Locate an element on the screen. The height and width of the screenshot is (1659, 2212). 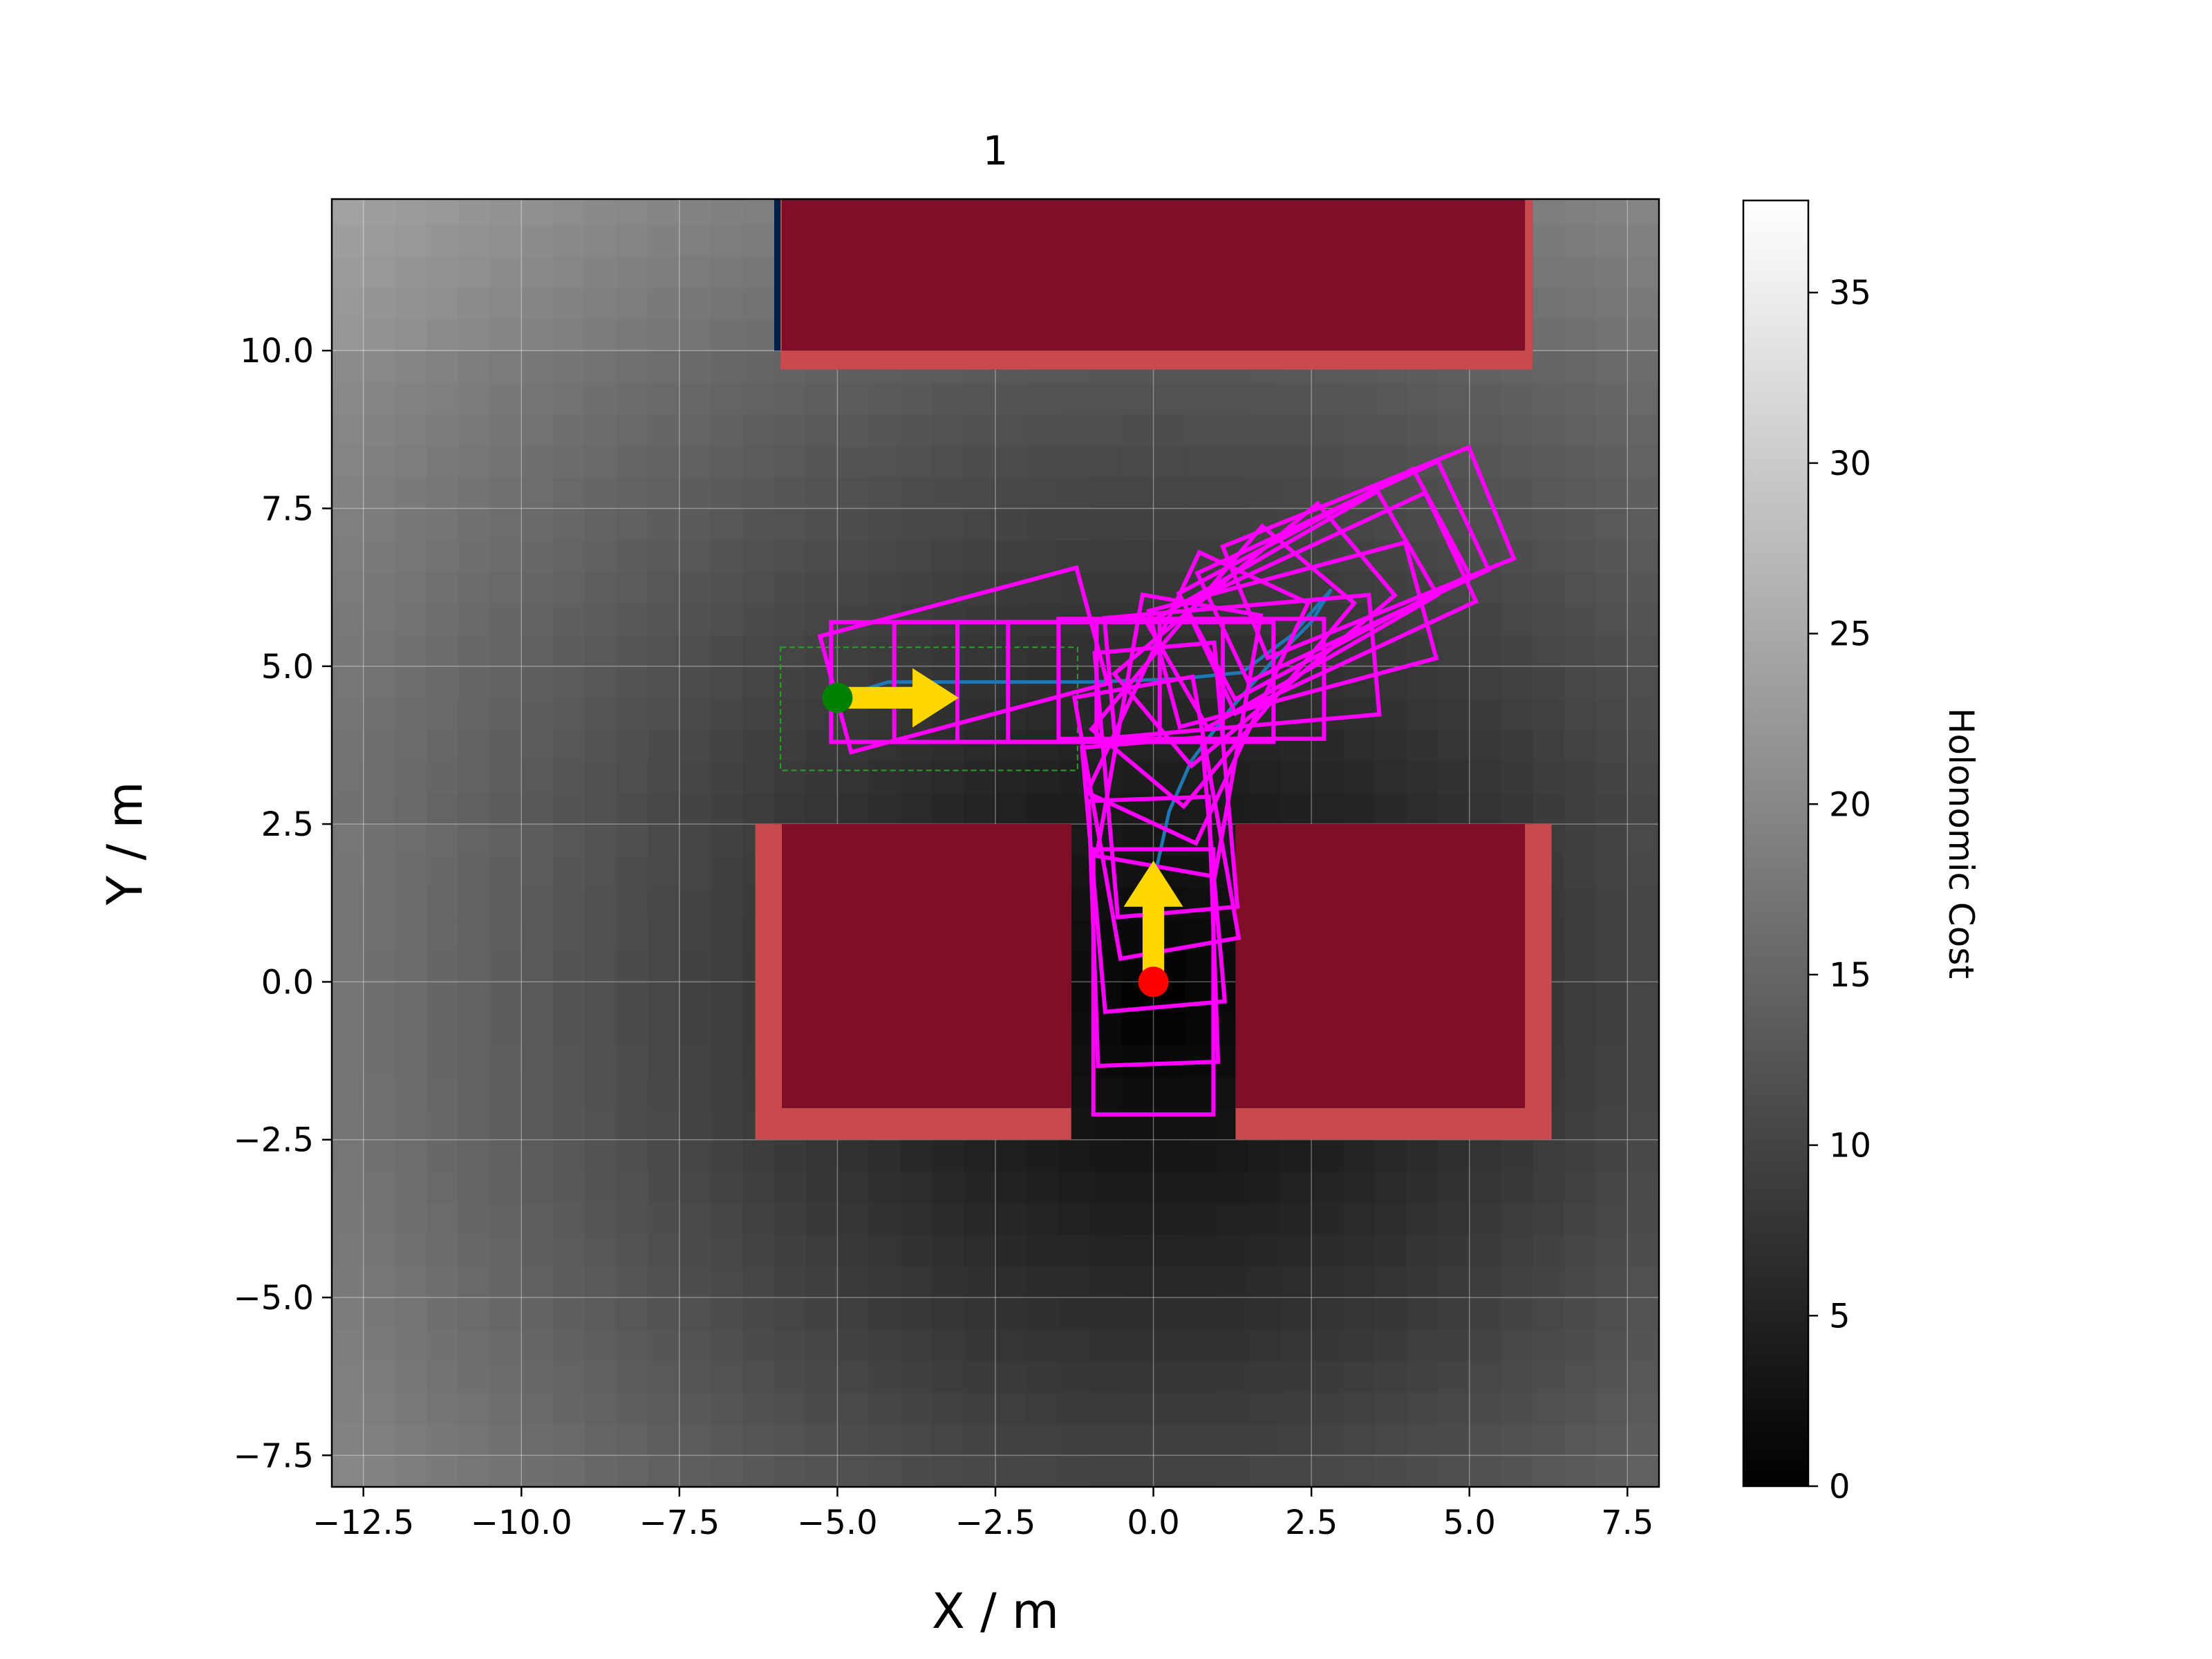
planned-path is located at coordinates (1084, 785).